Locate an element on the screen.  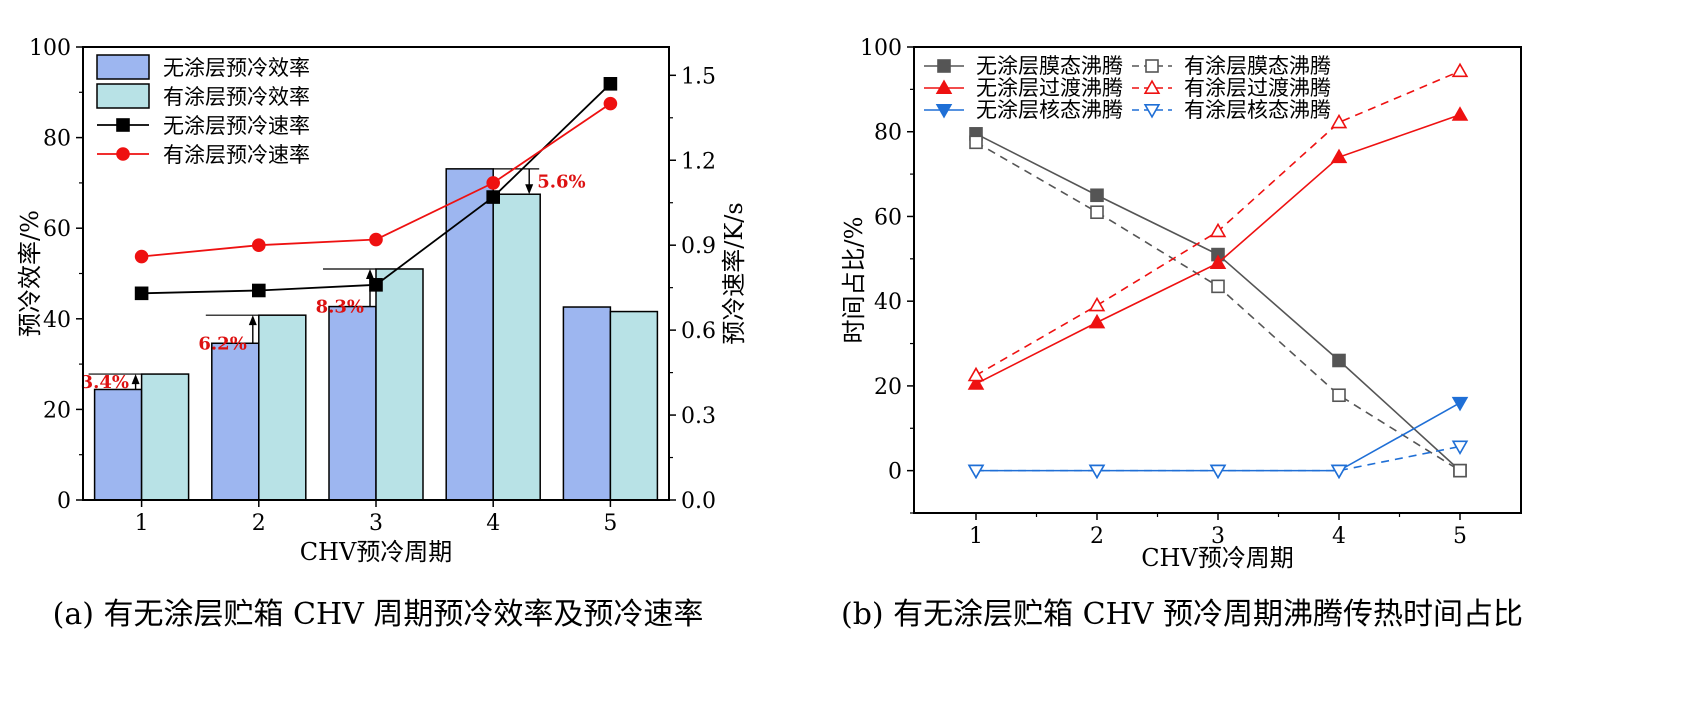
legend-label: 无涂层预冷速率 is located at coordinates (236, 126).